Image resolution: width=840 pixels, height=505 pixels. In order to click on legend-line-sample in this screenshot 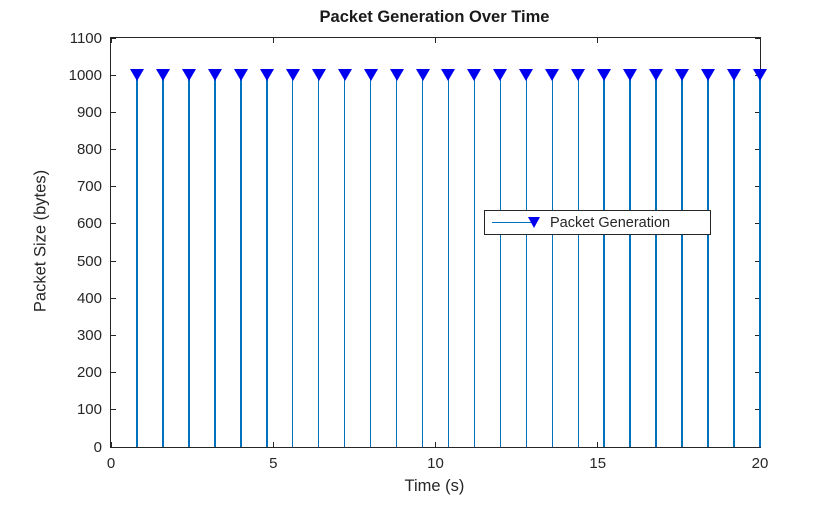, I will do `click(516, 222)`.